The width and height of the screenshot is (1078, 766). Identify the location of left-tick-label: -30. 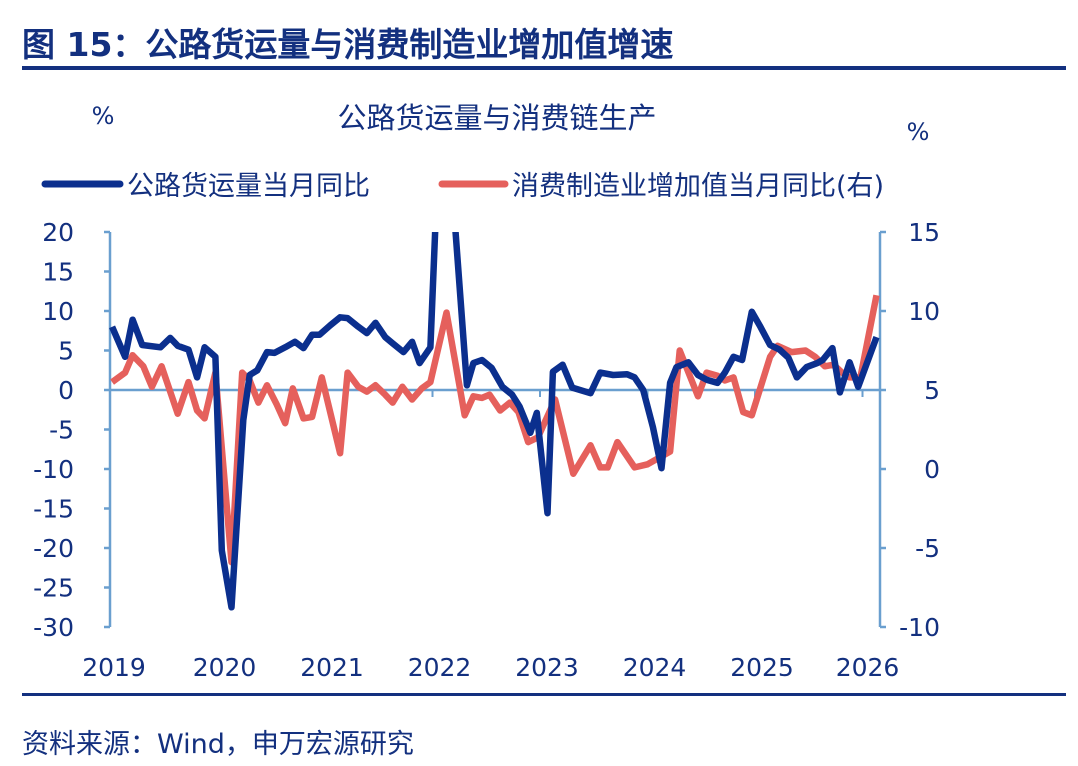
(53, 627).